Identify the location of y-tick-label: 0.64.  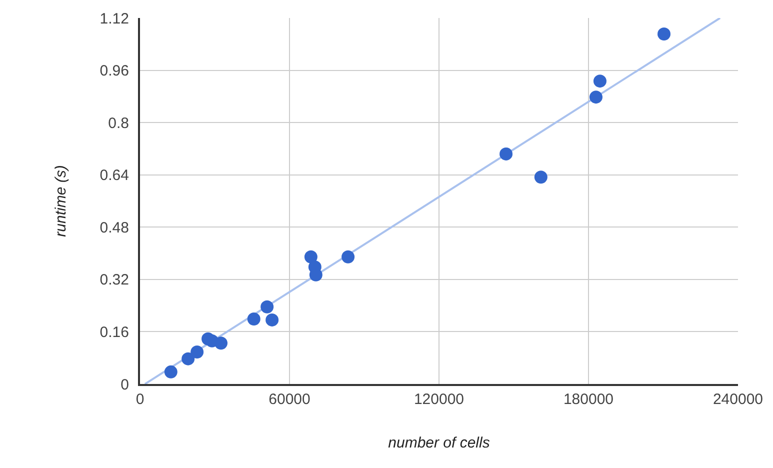
(114, 175).